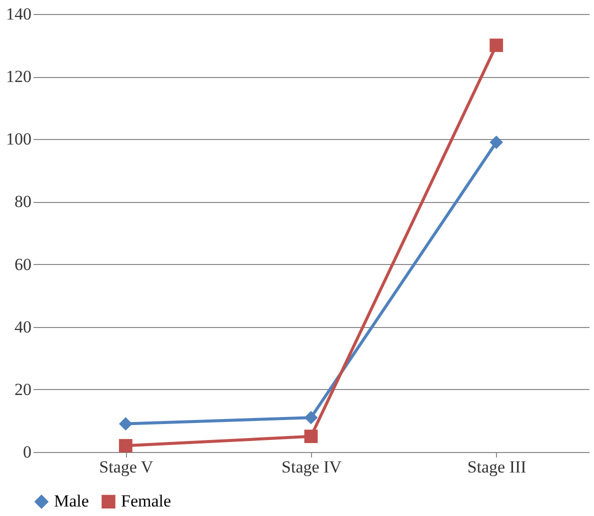 Image resolution: width=594 pixels, height=516 pixels. What do you see at coordinates (126, 467) in the screenshot?
I see `x-tick-label: Stage V` at bounding box center [126, 467].